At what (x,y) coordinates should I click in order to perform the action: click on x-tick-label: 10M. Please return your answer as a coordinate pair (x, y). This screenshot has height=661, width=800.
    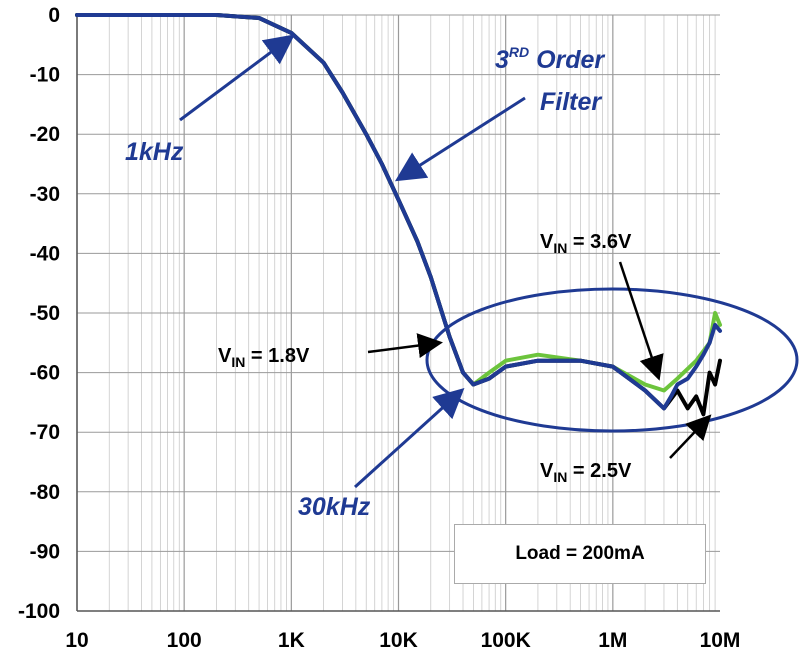
    Looking at the image, I should click on (720, 640).